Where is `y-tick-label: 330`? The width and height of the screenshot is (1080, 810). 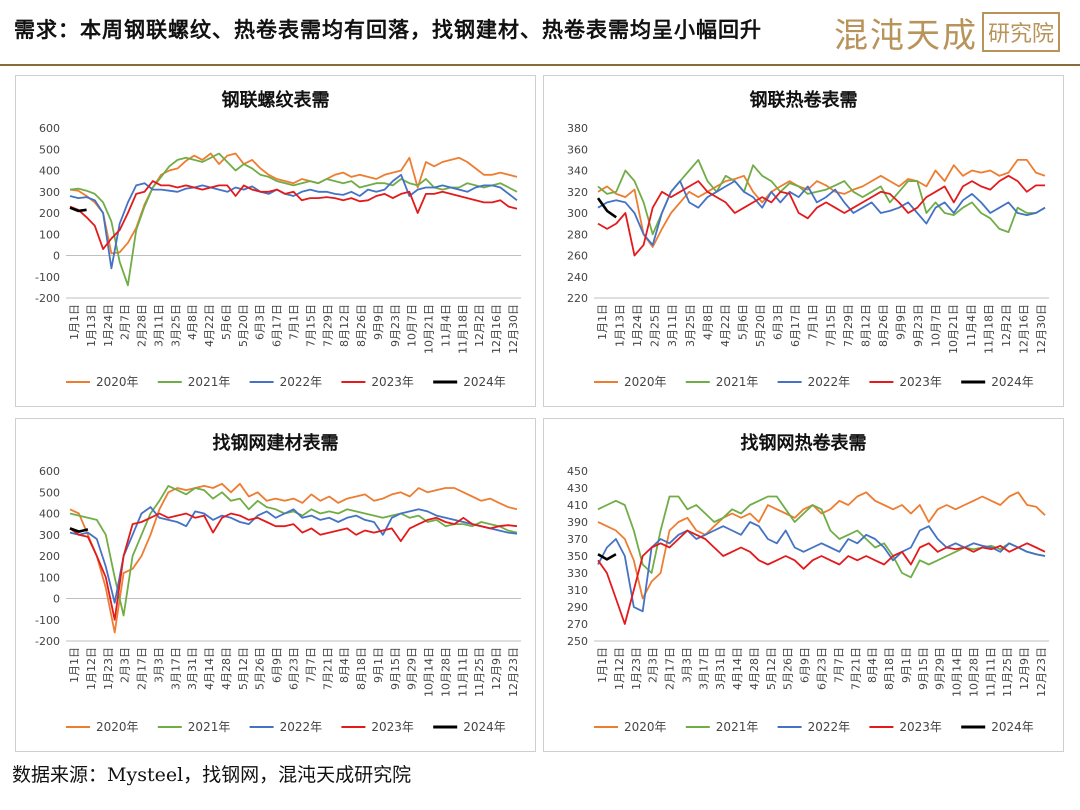
y-tick-label: 330 is located at coordinates (577, 573).